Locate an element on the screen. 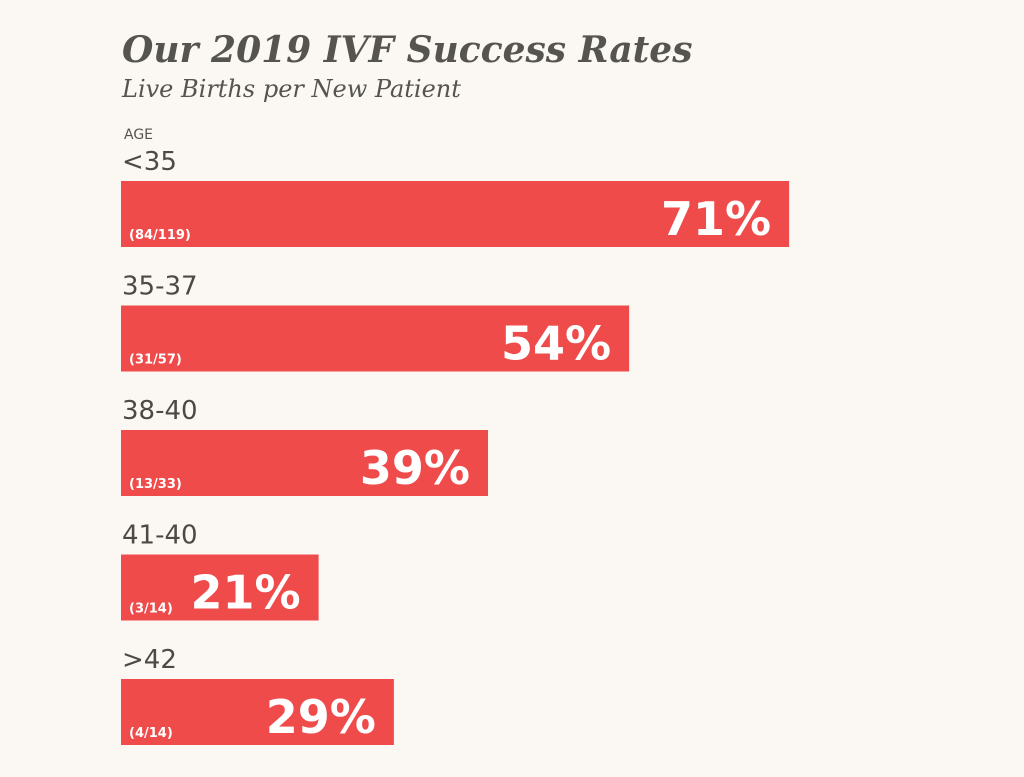  axis-caption: AGE is located at coordinates (138, 135).